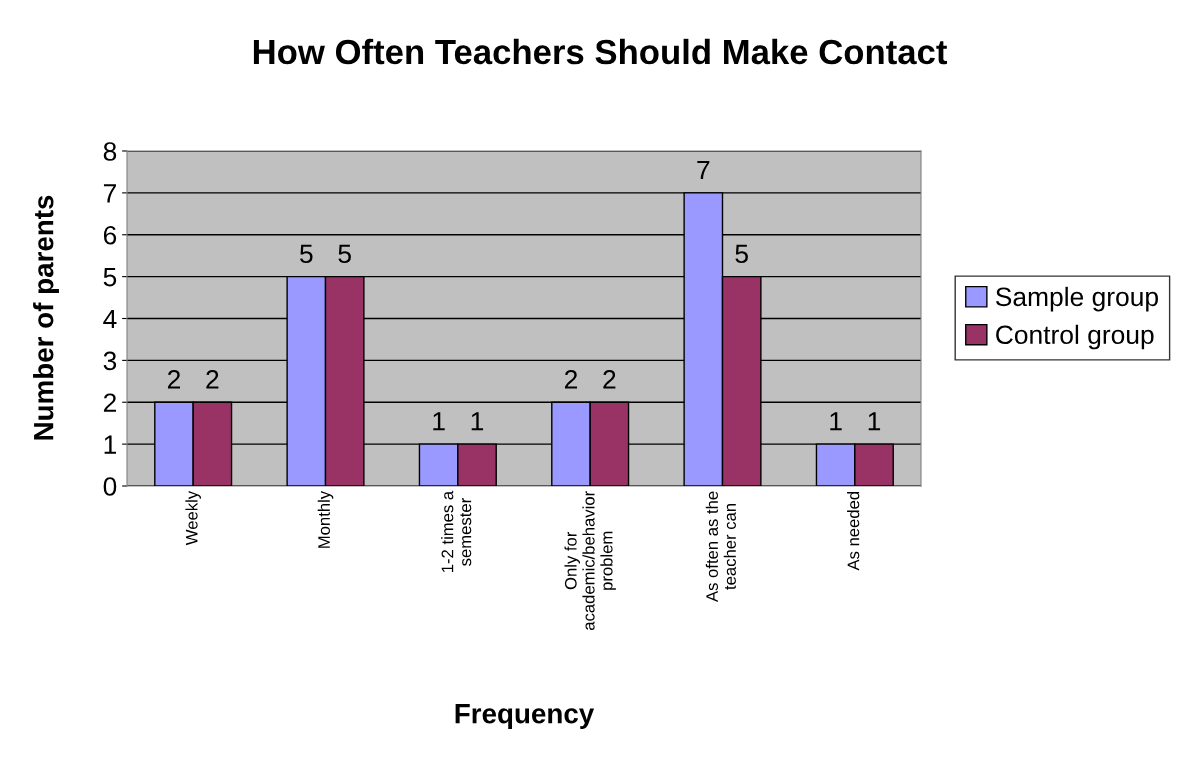 Image resolution: width=1199 pixels, height=771 pixels. Describe the element at coordinates (703, 170) in the screenshot. I see `data-label: 7` at that location.